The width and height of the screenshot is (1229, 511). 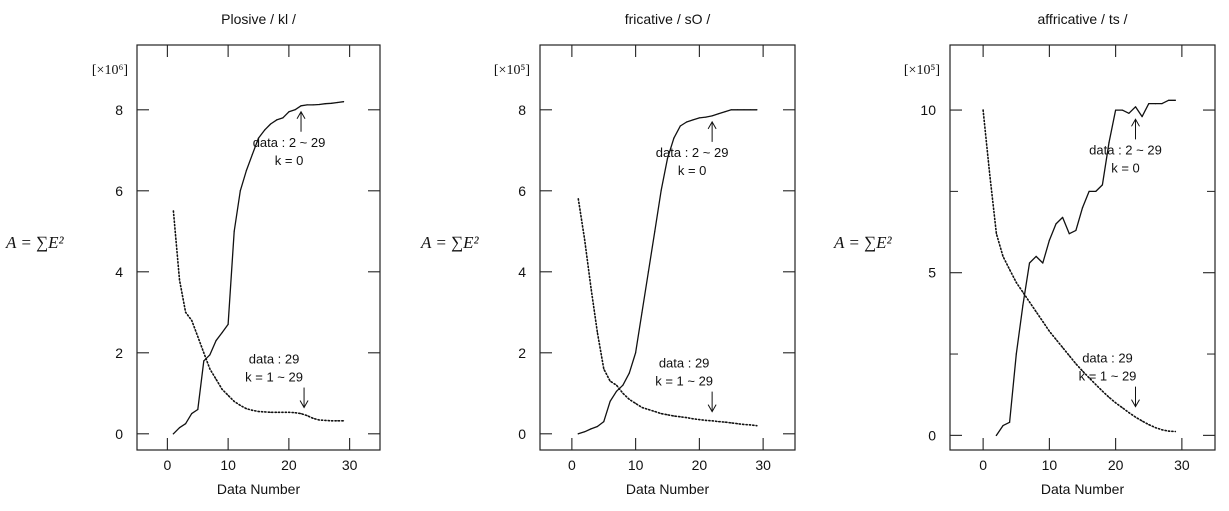 What do you see at coordinates (1083, 489) in the screenshot?
I see `x-axis-label: Data Number` at bounding box center [1083, 489].